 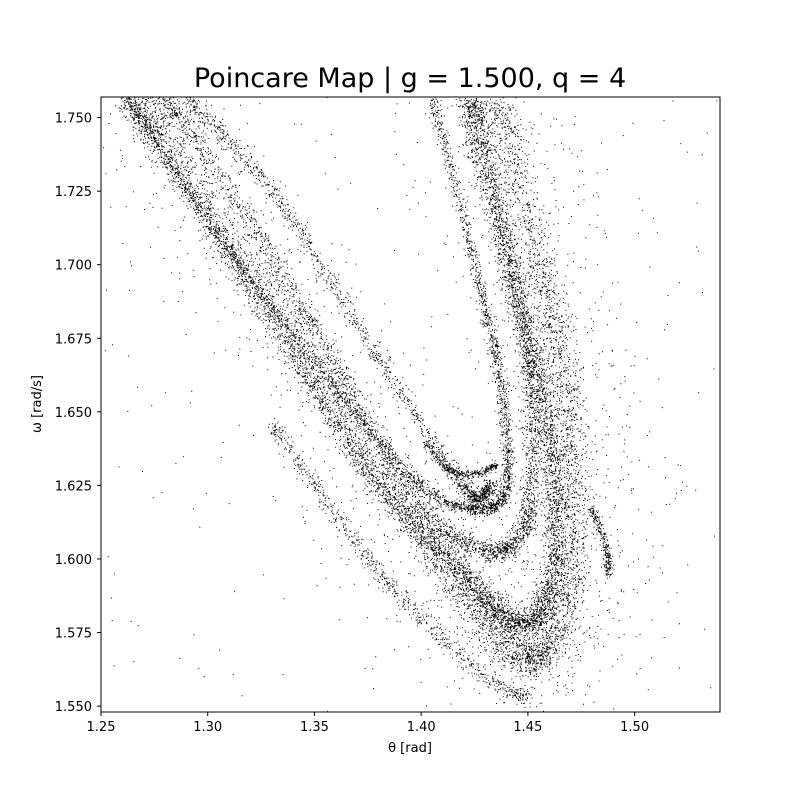 I want to click on y-axis-label: ω [rad/s], so click(x=37, y=404).